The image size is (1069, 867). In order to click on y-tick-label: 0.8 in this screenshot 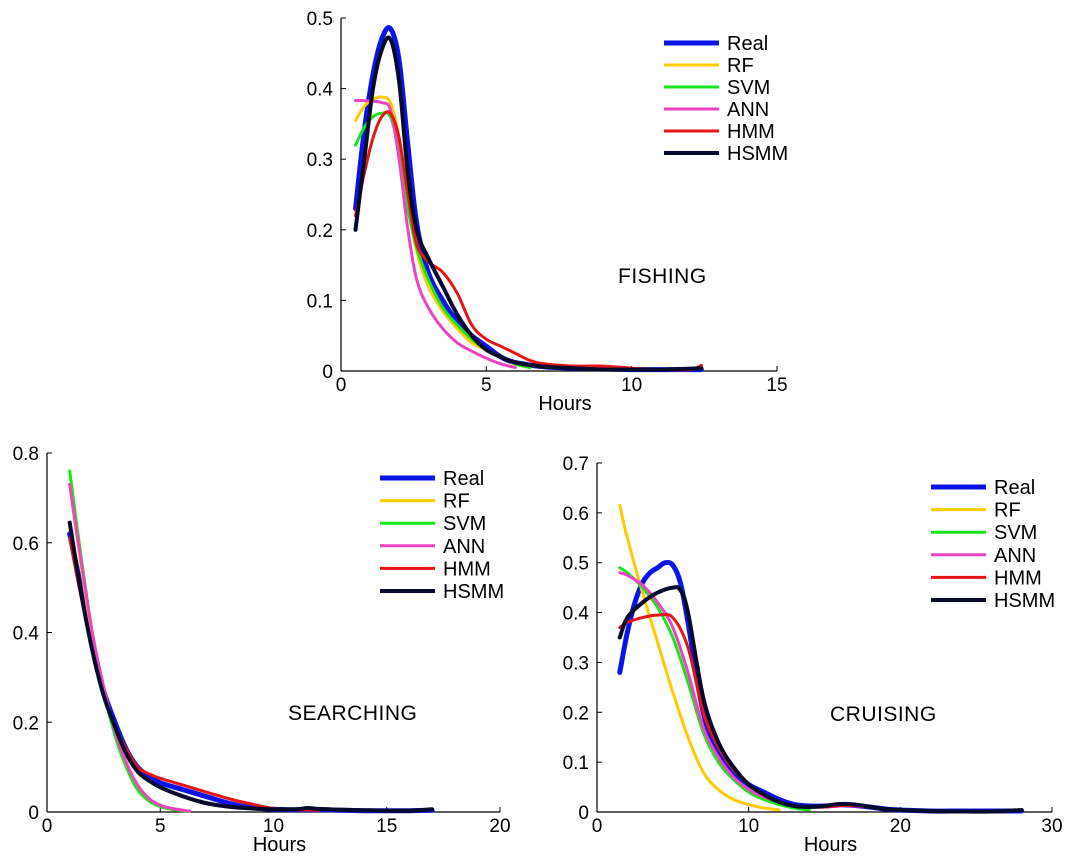, I will do `click(26, 454)`.